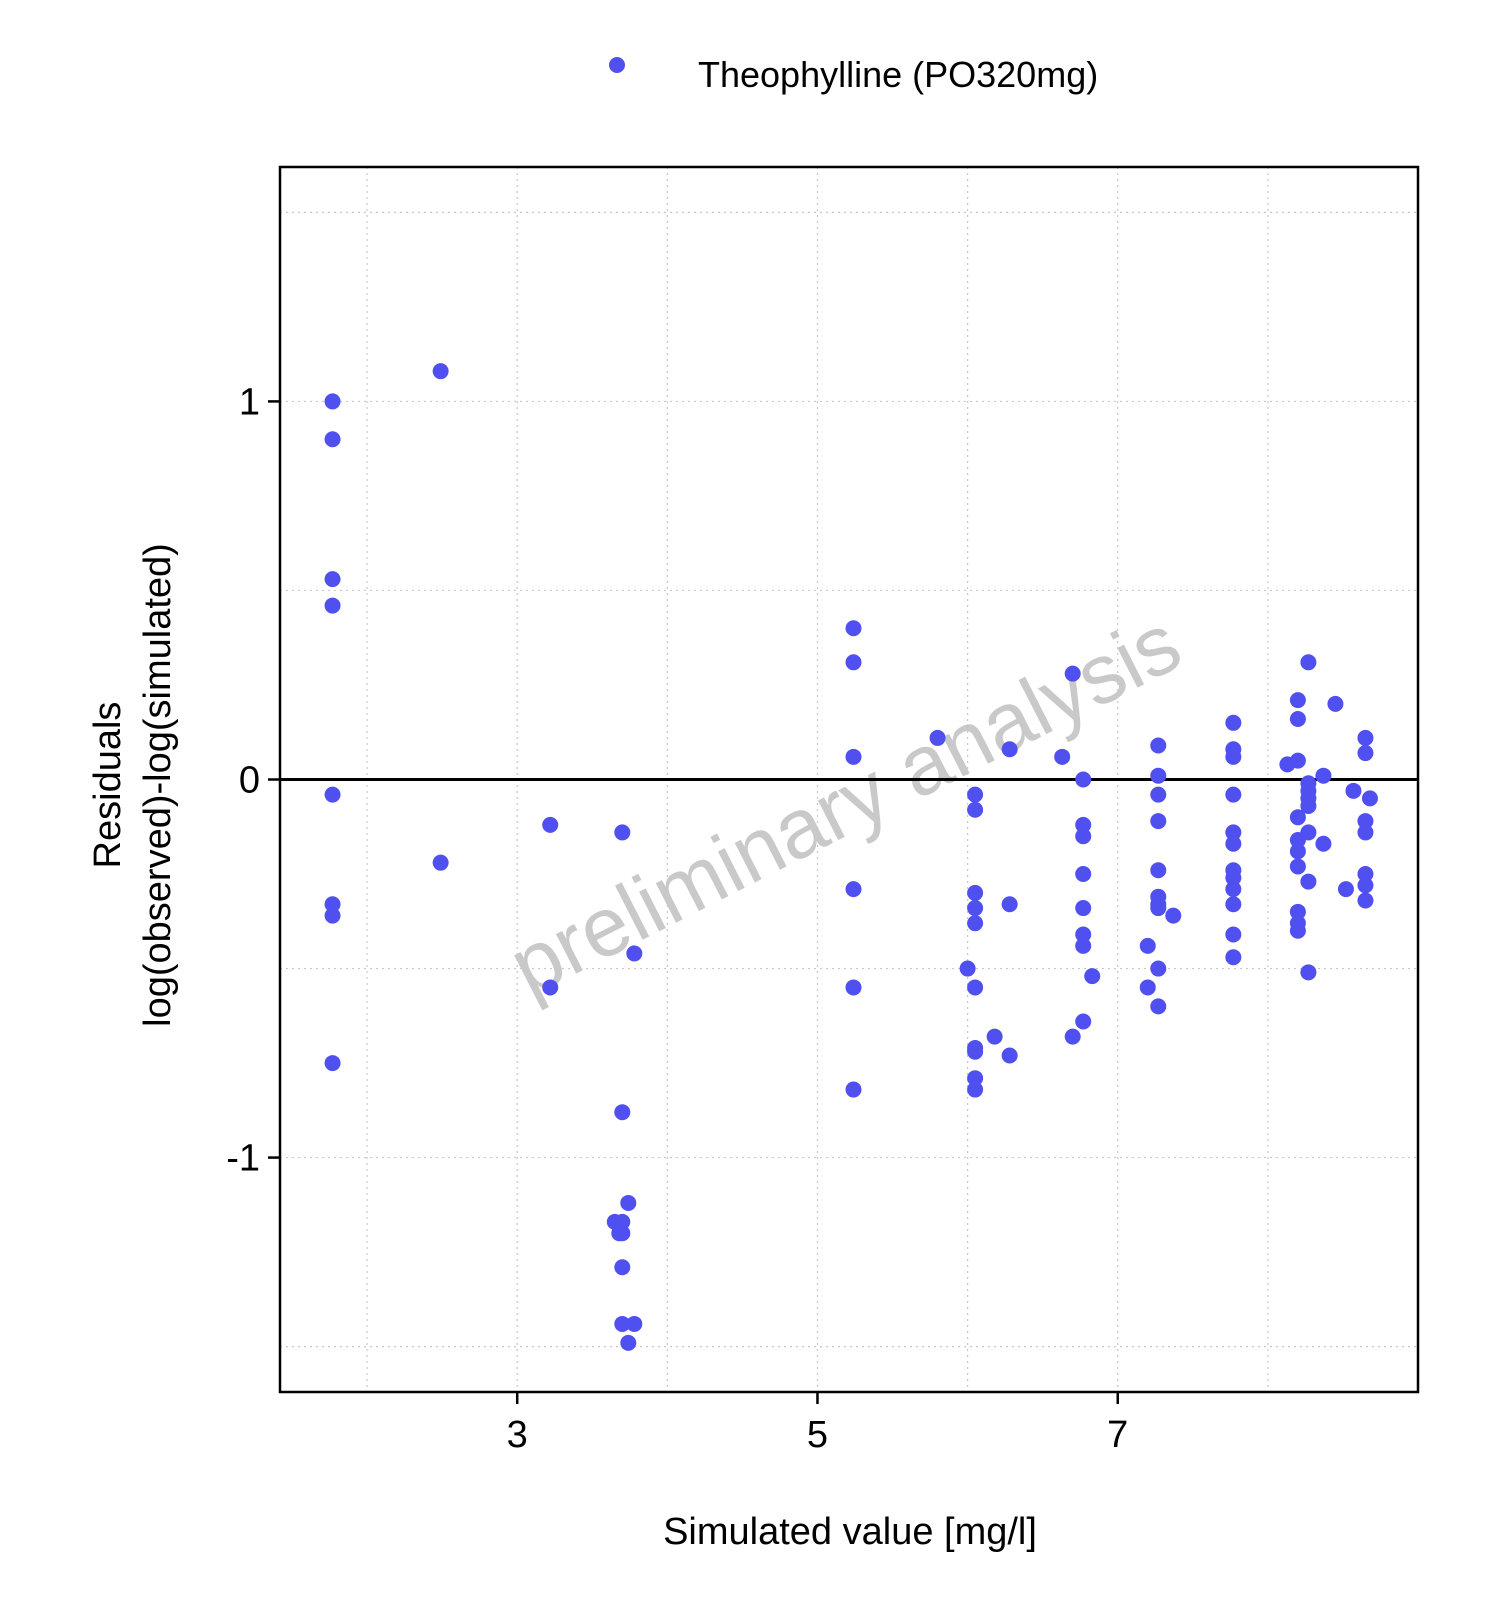  I want to click on y-axis-title-line1: Residuals, so click(108, 785).